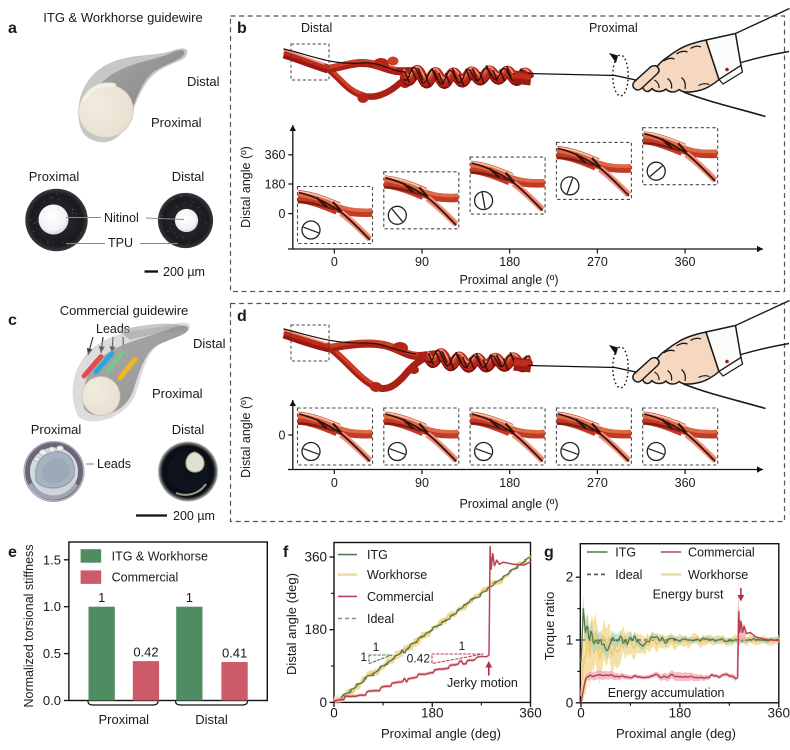 This screenshot has width=790, height=750. What do you see at coordinates (286, 552) in the screenshot?
I see `svg-text: f` at bounding box center [286, 552].